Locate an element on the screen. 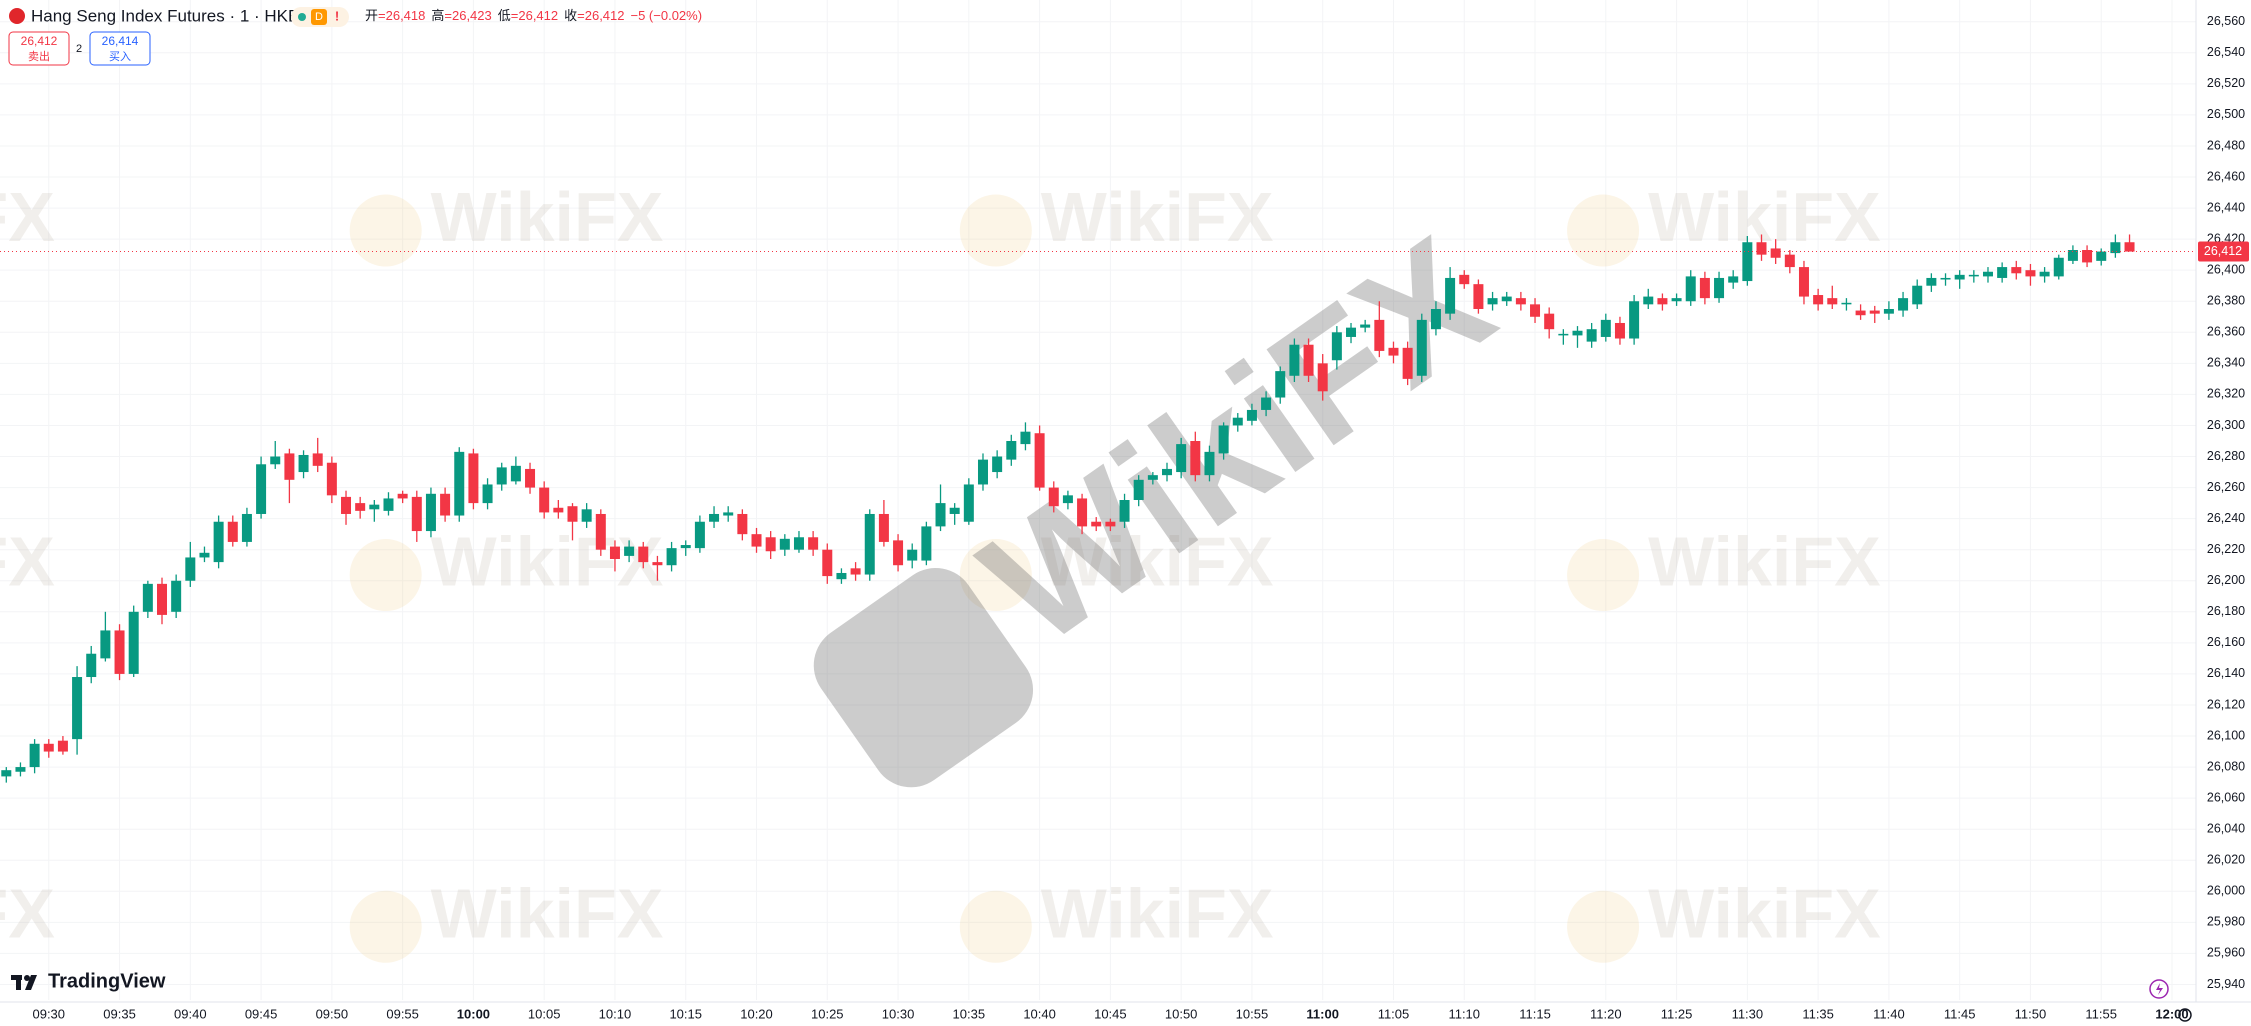  sell-price: 26,412 is located at coordinates (39, 41).